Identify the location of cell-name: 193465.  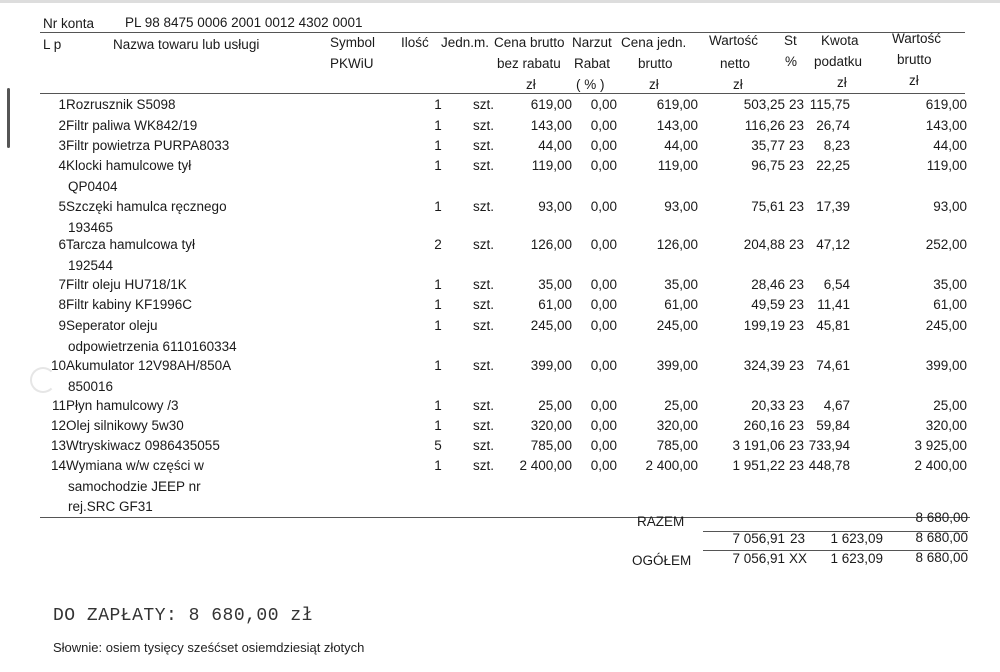
(91, 227).